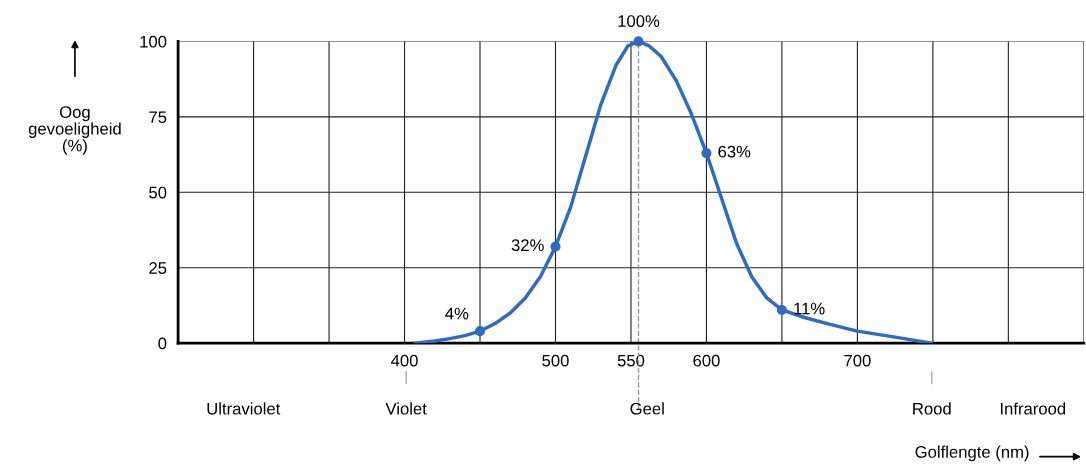 The height and width of the screenshot is (465, 1086). Describe the element at coordinates (406, 408) in the screenshot. I see `text: Violet` at that location.